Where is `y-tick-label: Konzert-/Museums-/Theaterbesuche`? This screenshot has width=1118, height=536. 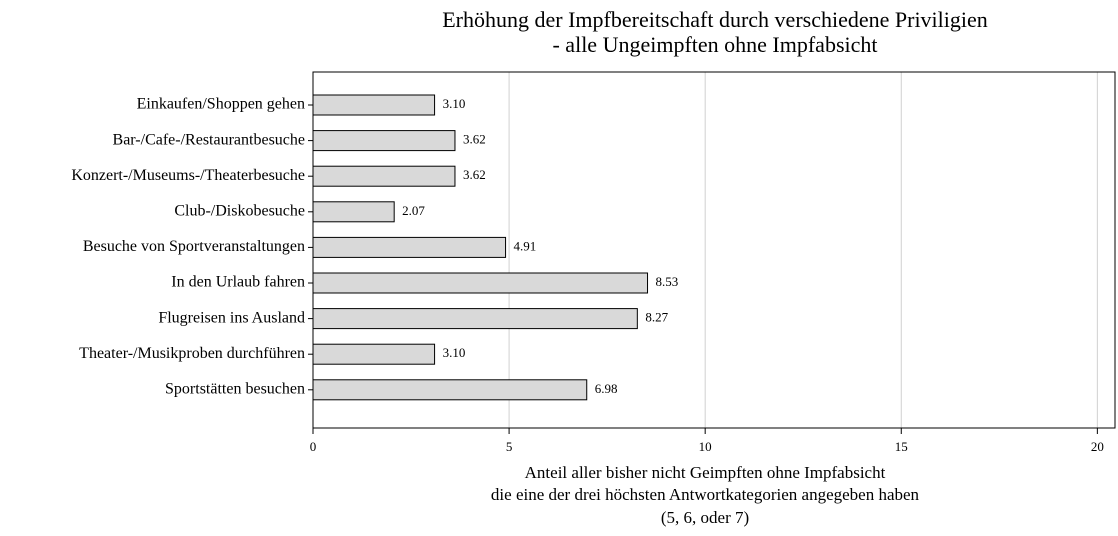 y-tick-label: Konzert-/Museums-/Theaterbesuche is located at coordinates (188, 175).